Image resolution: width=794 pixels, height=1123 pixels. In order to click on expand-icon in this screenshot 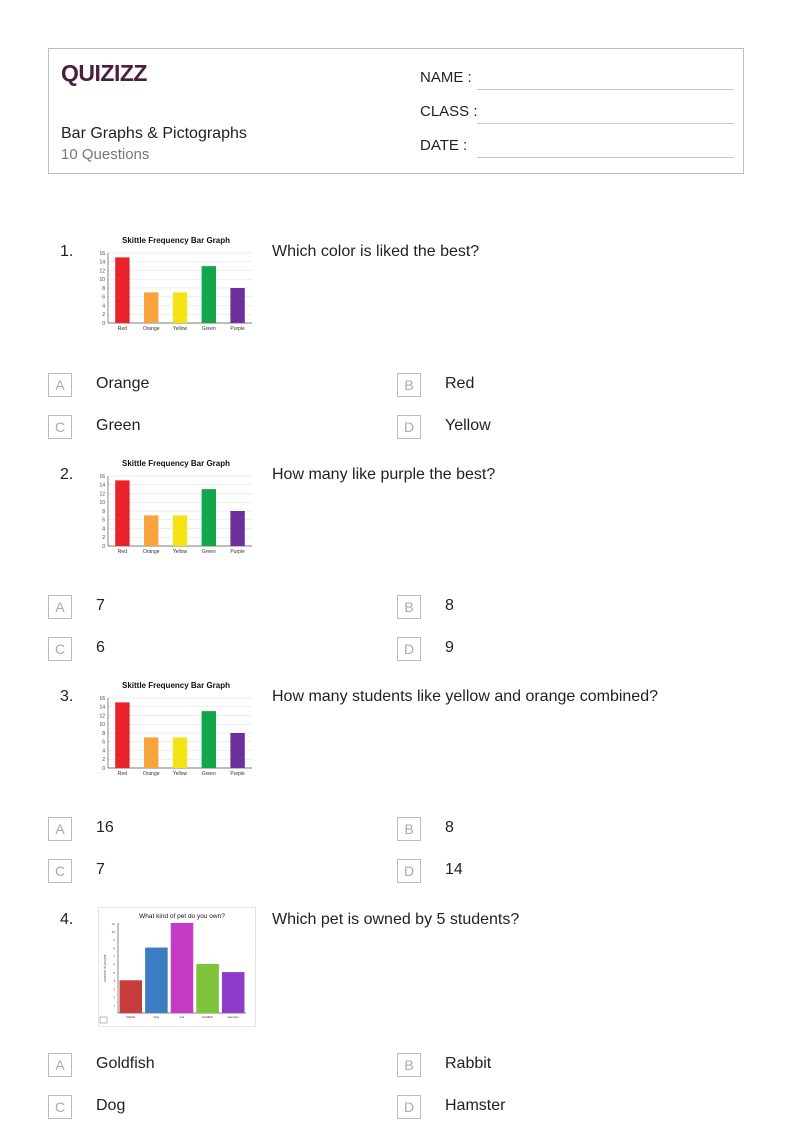, I will do `click(103, 1020)`.